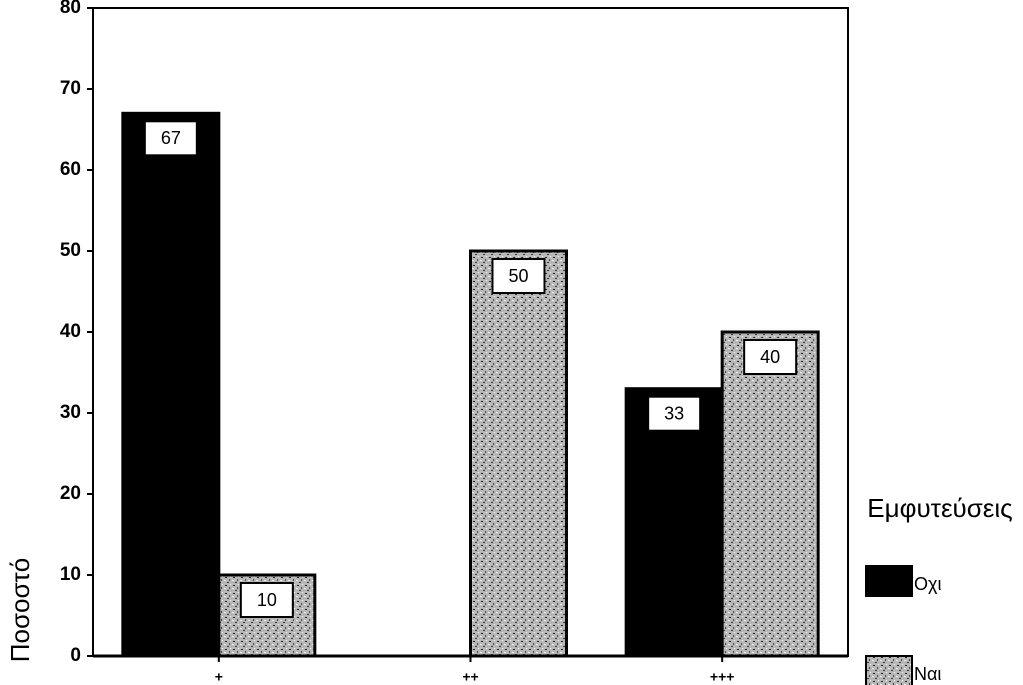 The width and height of the screenshot is (1023, 685). I want to click on value-label: 67, so click(171, 138).